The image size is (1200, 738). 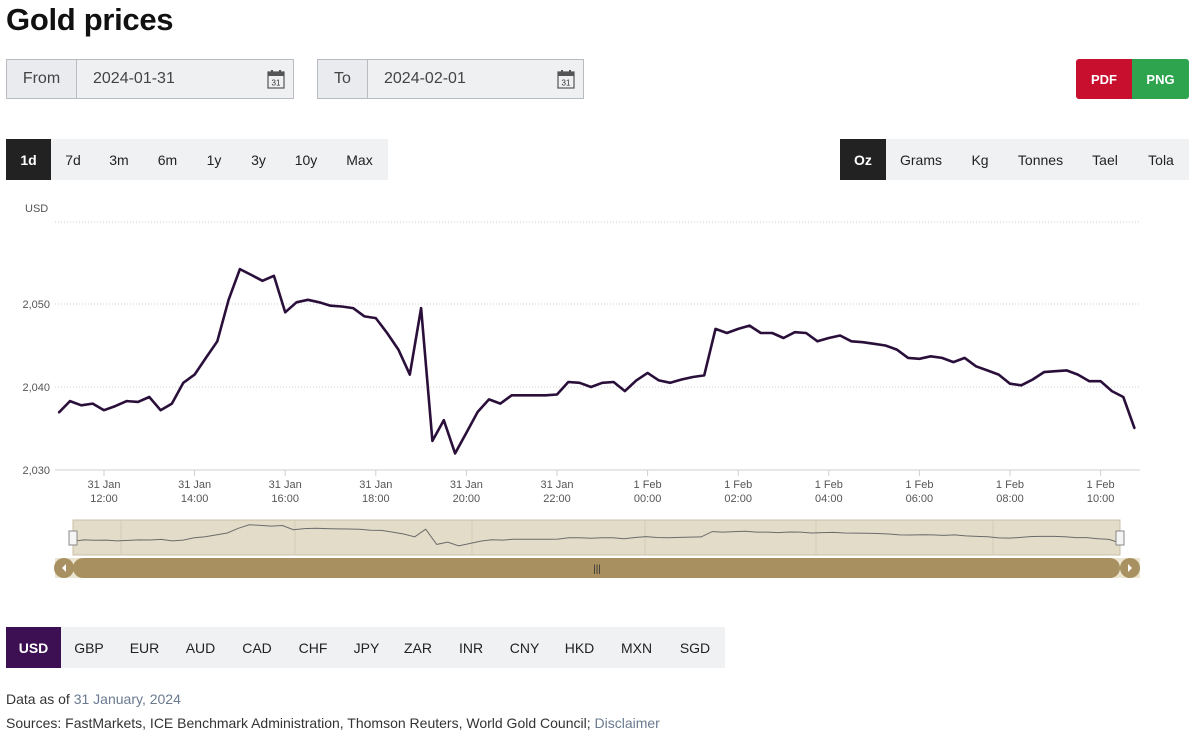 I want to click on currency-eur: EUR, so click(x=144, y=647).